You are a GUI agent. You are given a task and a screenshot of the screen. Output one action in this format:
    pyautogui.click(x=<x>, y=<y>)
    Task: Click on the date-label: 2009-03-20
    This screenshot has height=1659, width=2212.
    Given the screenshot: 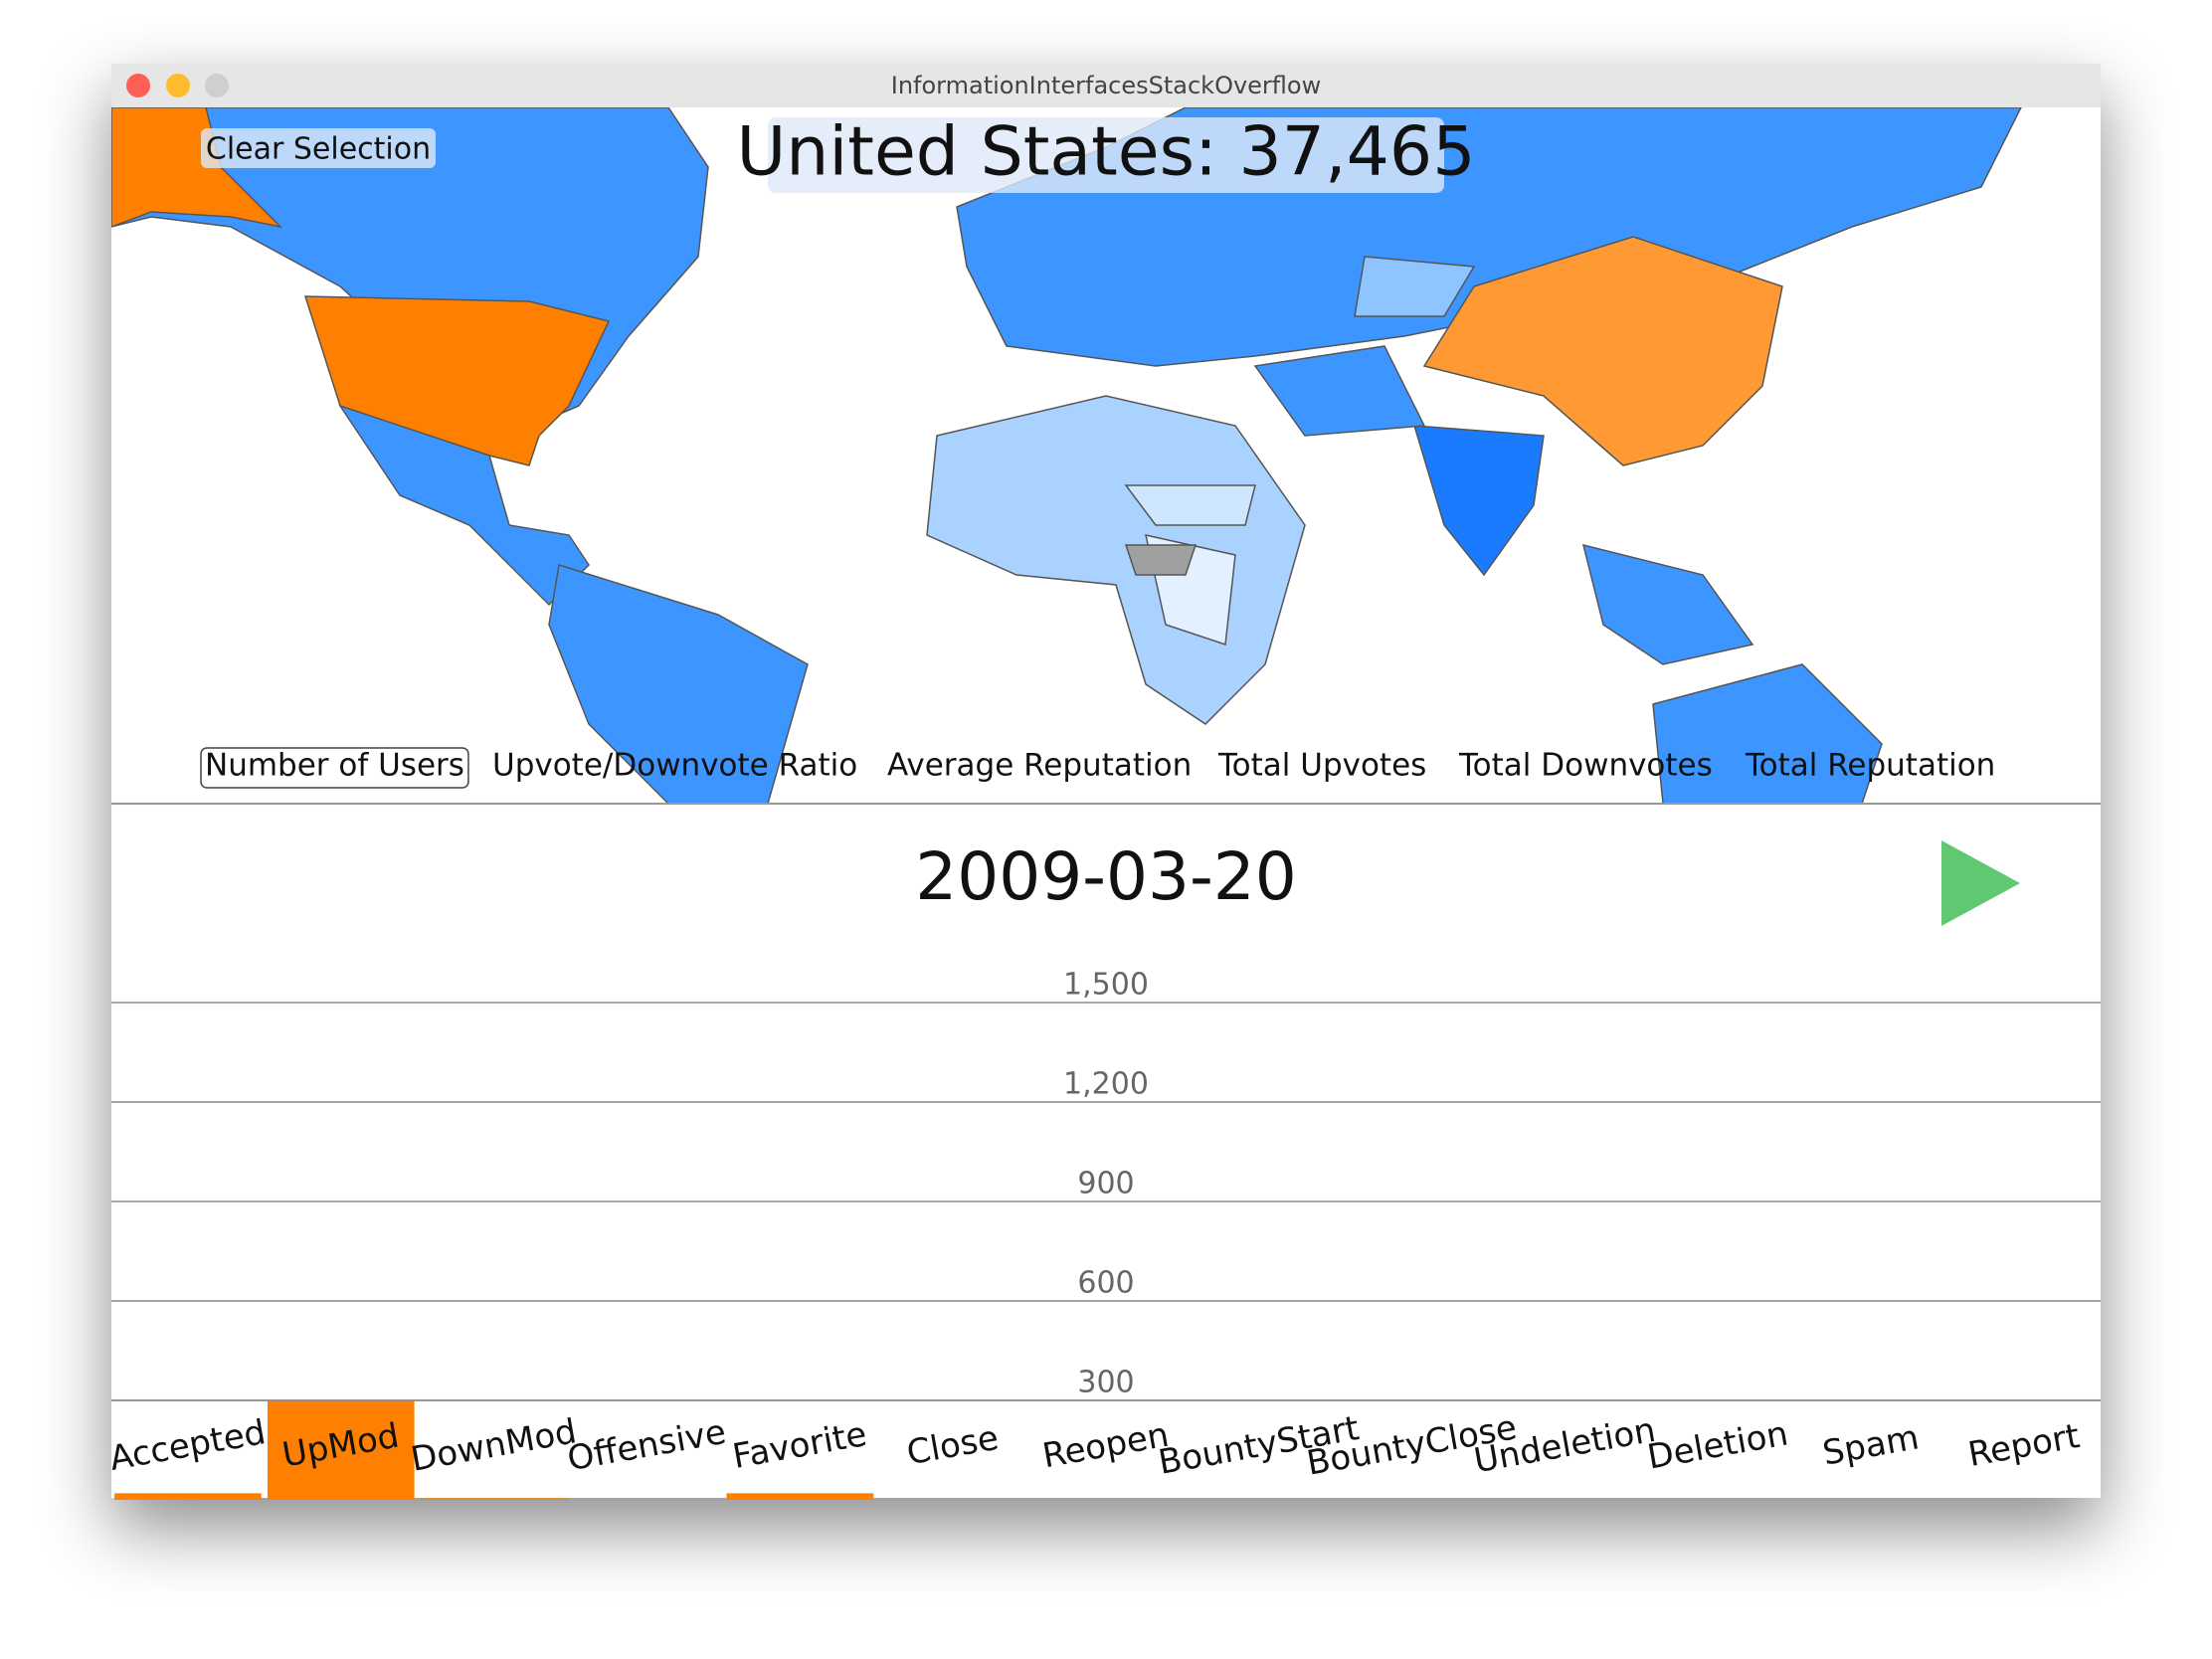 What is the action you would take?
    pyautogui.click(x=1106, y=876)
    